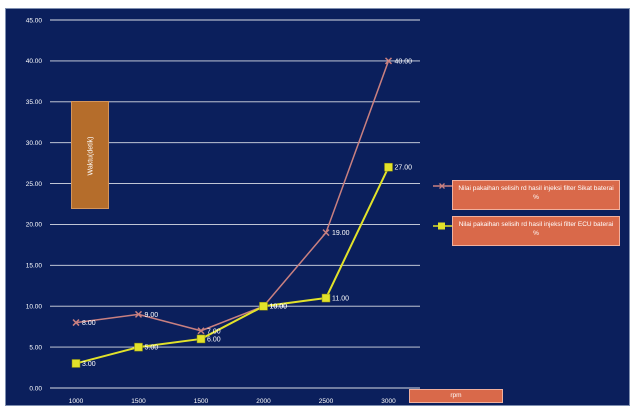 The height and width of the screenshot is (412, 638). What do you see at coordinates (89, 364) in the screenshot?
I see `data-label-series-2: 3.00` at bounding box center [89, 364].